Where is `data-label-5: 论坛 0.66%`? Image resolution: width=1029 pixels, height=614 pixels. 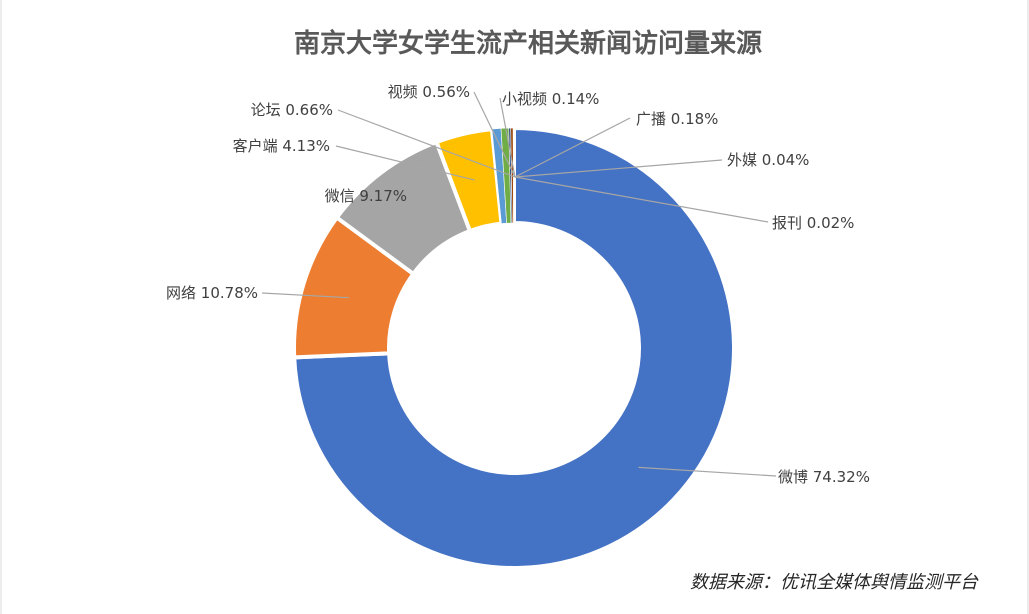 data-label-5: 论坛 0.66% is located at coordinates (292, 110).